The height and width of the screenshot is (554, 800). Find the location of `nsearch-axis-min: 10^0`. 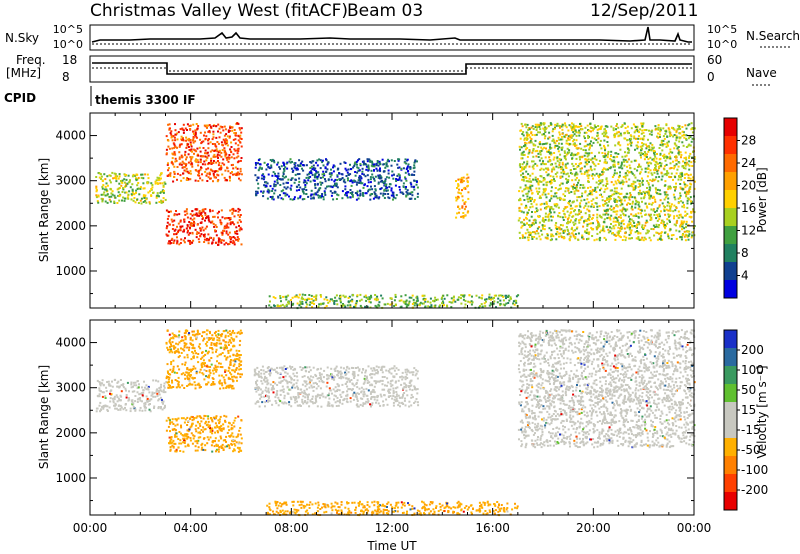

nsearch-axis-min: 10^0 is located at coordinates (722, 44).